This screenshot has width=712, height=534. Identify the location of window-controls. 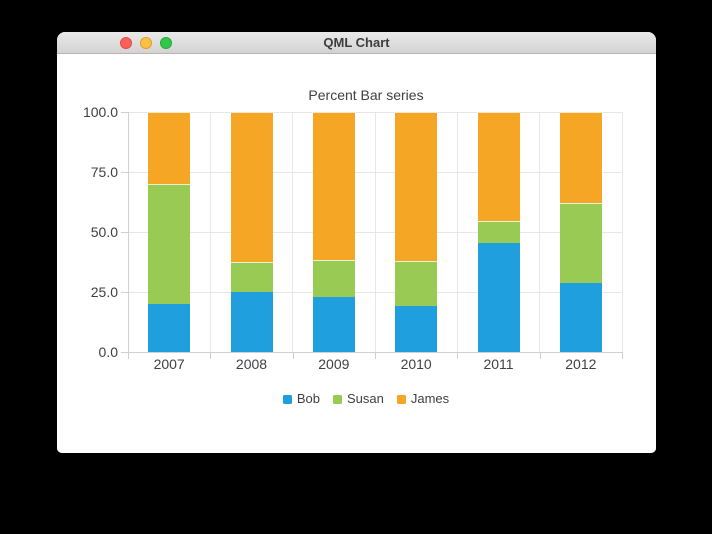
(146, 43).